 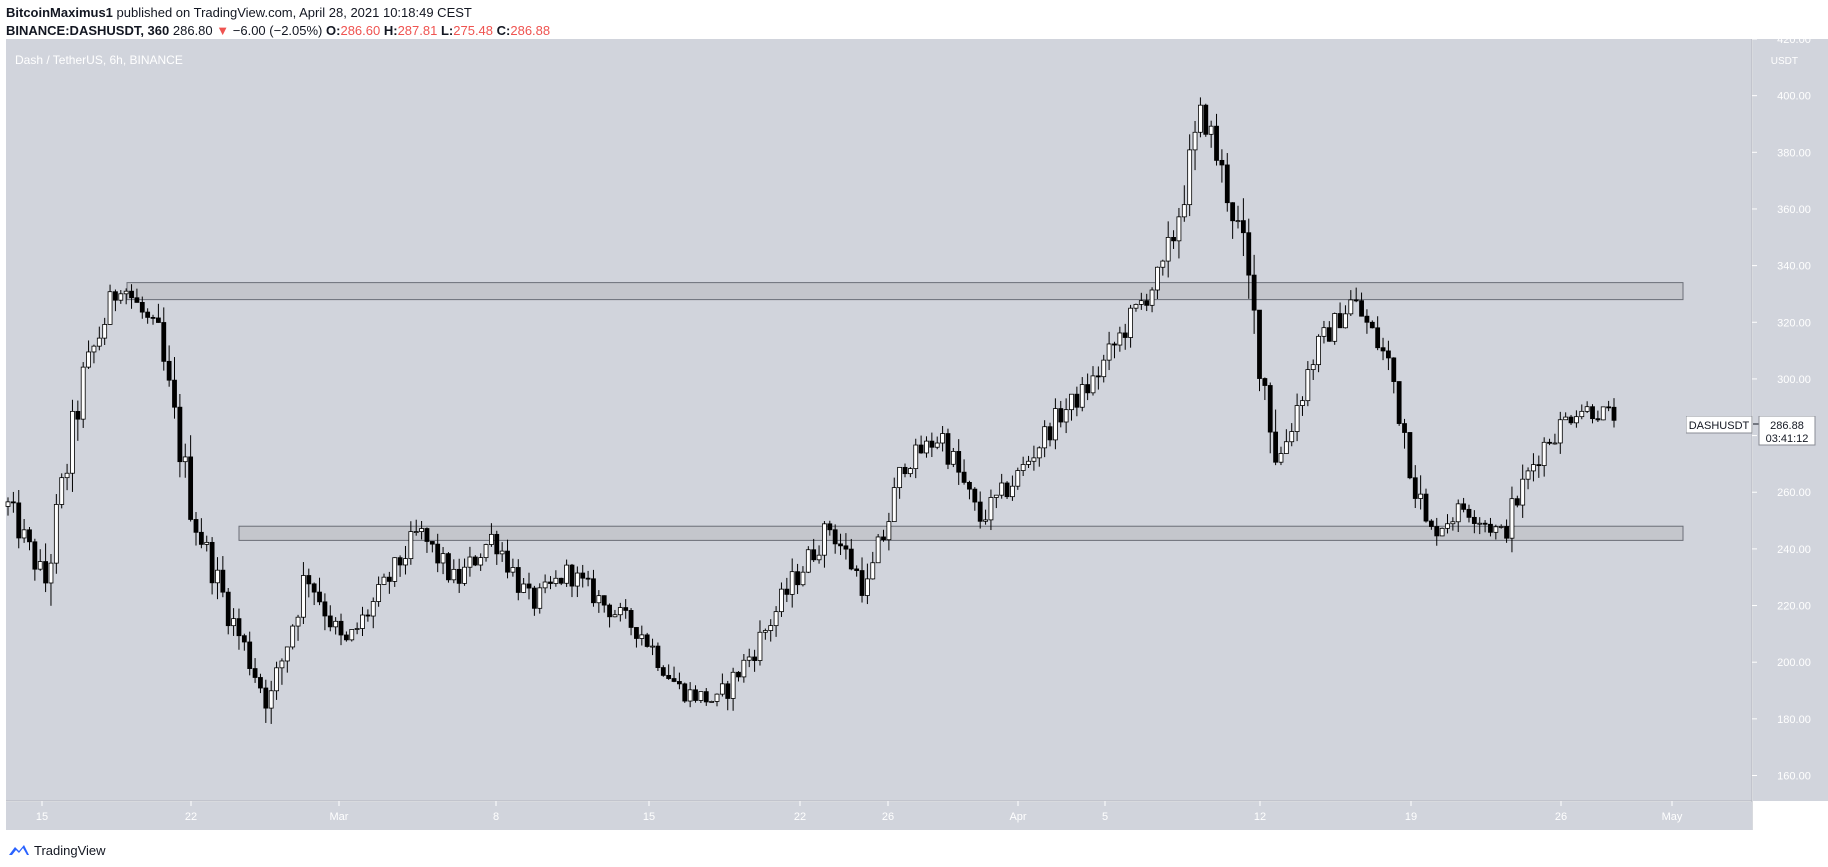 What do you see at coordinates (57, 850) in the screenshot?
I see `tradingview-footer: TradingView` at bounding box center [57, 850].